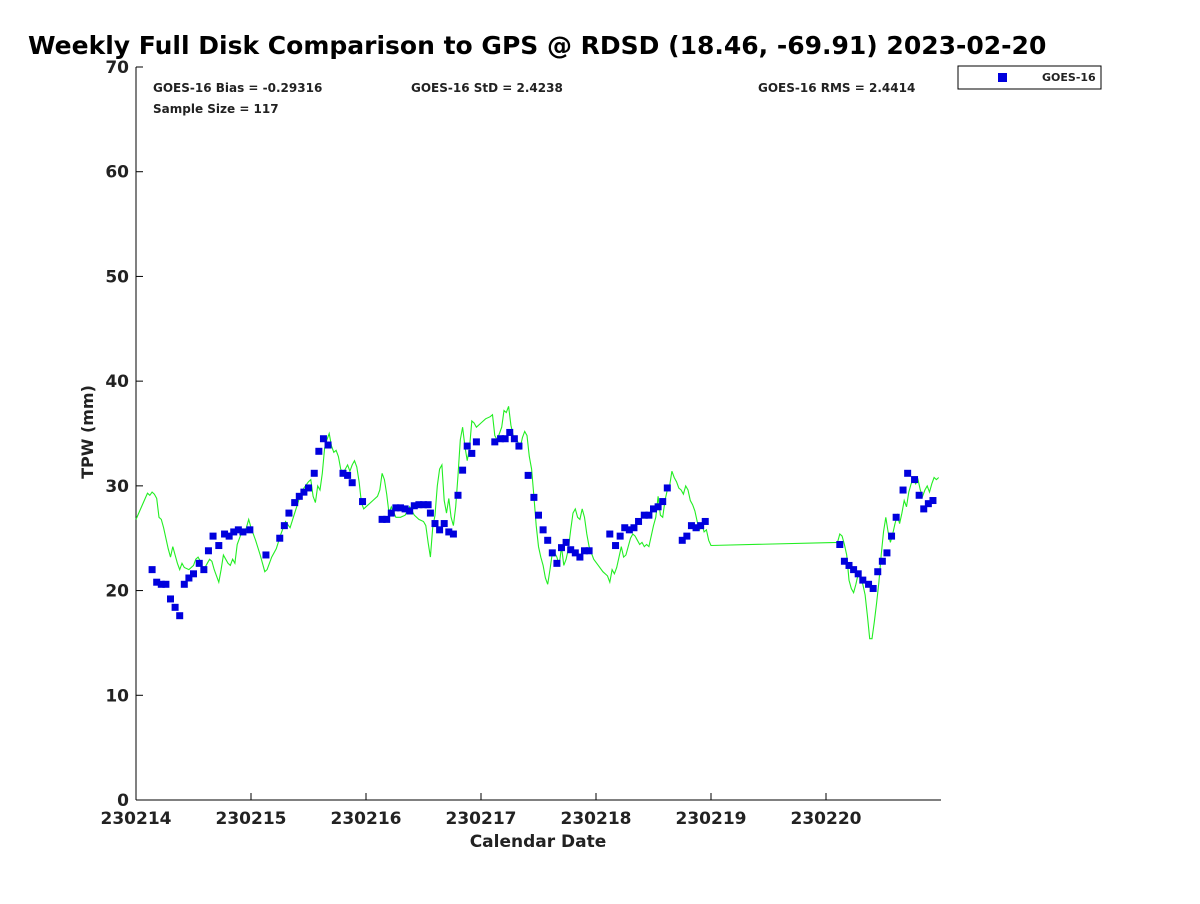 The height and width of the screenshot is (904, 1200). What do you see at coordinates (87, 432) in the screenshot?
I see `y-axis-label: TPW (mm)` at bounding box center [87, 432].